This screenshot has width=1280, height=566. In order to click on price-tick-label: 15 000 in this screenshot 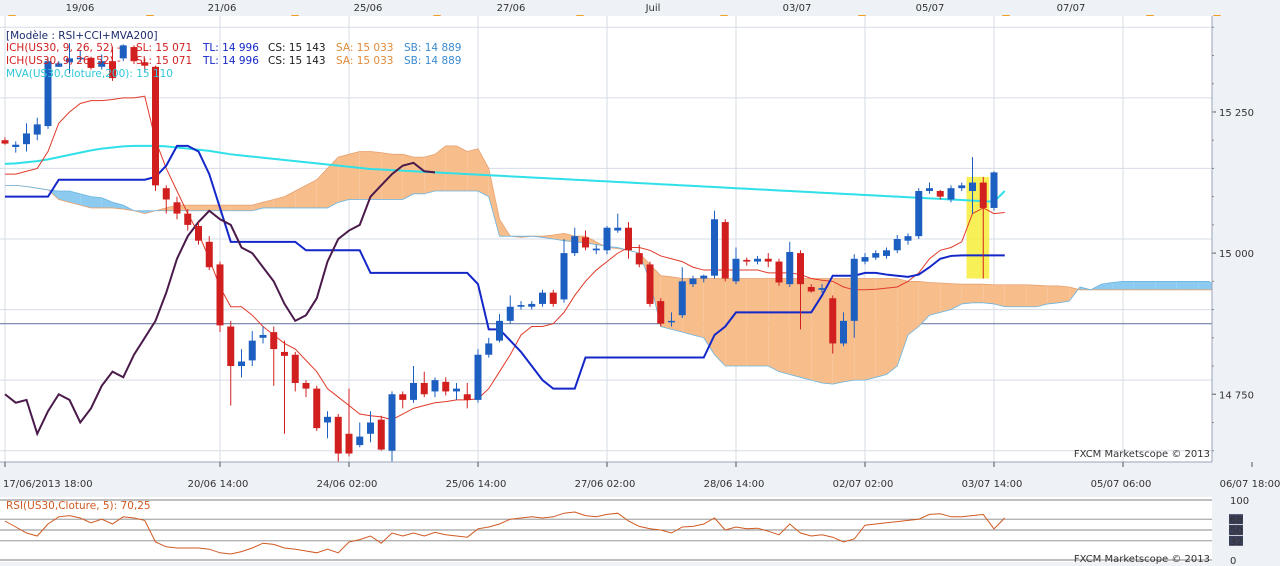, I will do `click(1236, 254)`.